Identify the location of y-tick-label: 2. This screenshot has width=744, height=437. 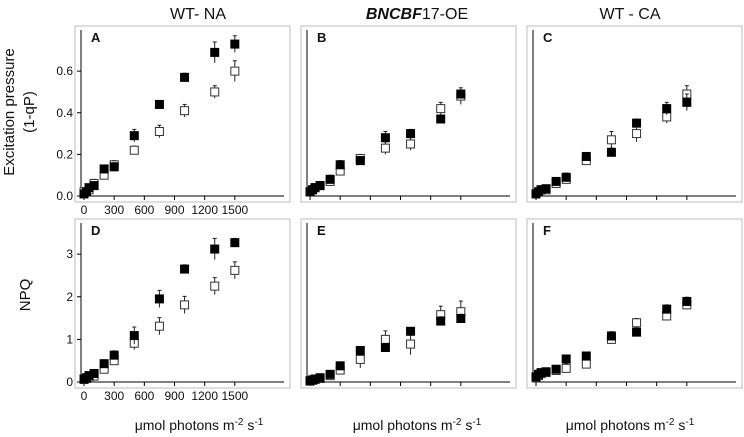
(69, 297).